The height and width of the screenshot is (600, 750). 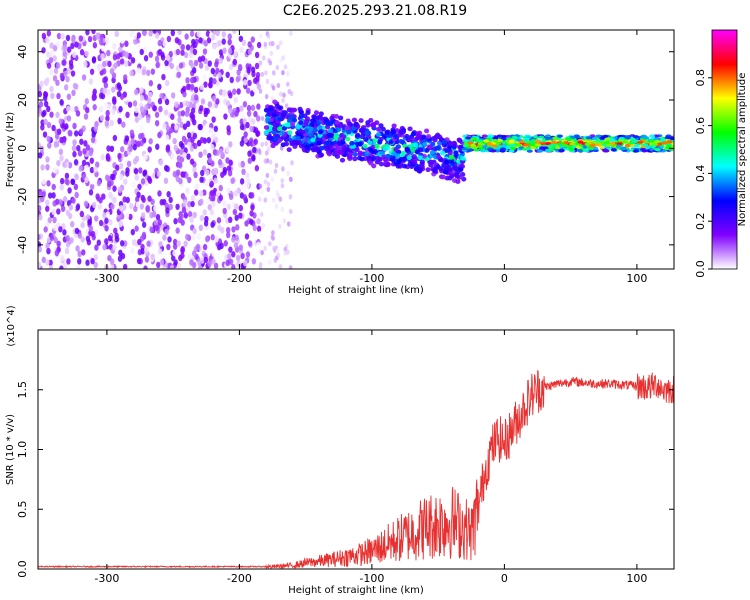 What do you see at coordinates (239, 578) in the screenshot?
I see `bottom-x-tick-label: -200` at bounding box center [239, 578].